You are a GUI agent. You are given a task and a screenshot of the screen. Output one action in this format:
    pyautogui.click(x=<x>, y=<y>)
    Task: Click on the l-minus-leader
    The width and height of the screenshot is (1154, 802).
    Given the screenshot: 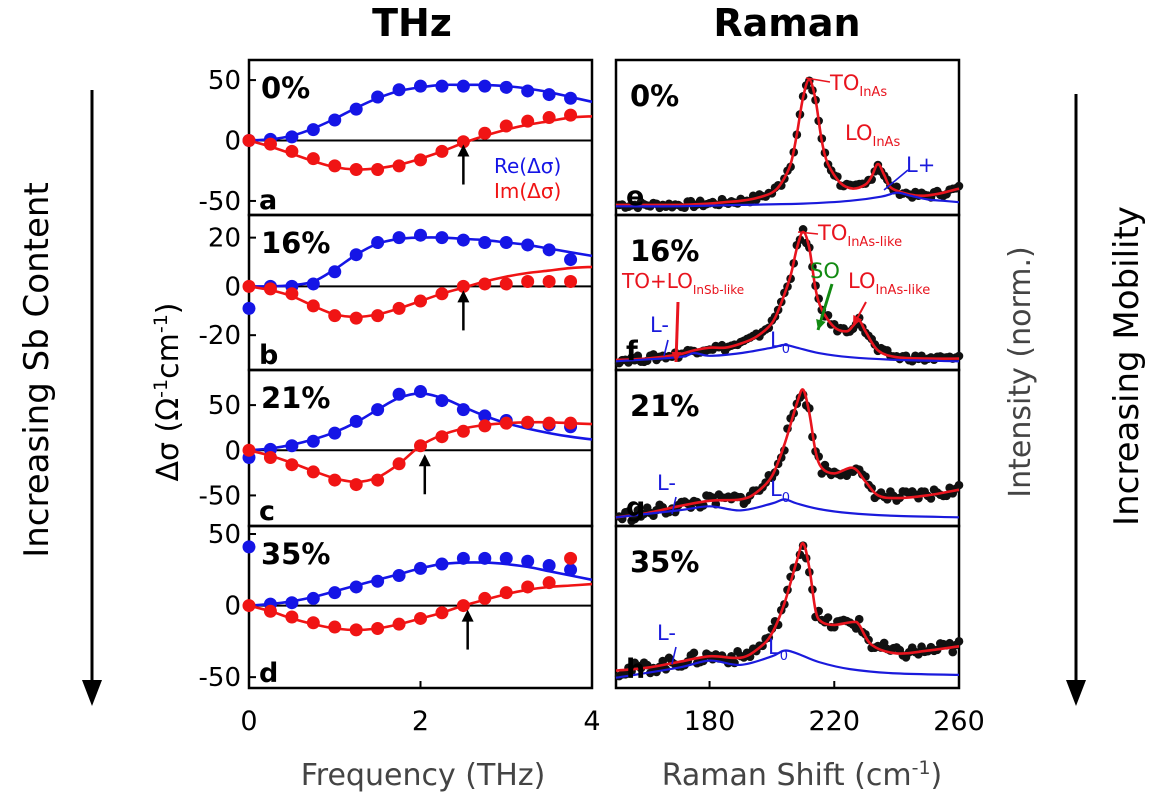 What is the action you would take?
    pyautogui.click(x=666, y=348)
    